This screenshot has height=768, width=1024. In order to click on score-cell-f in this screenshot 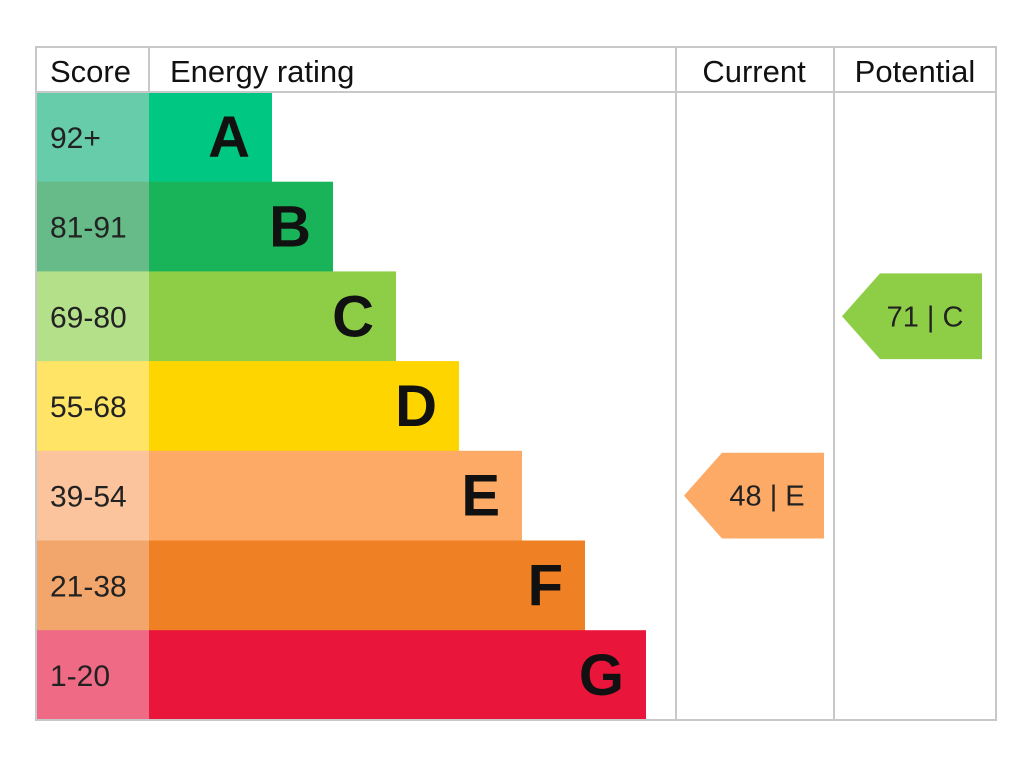, I will do `click(93, 585)`.